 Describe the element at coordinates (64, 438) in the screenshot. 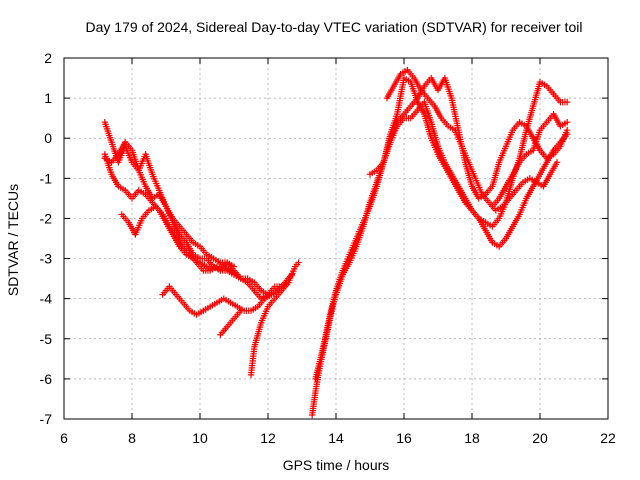

I see `x-tick-label: 6` at that location.